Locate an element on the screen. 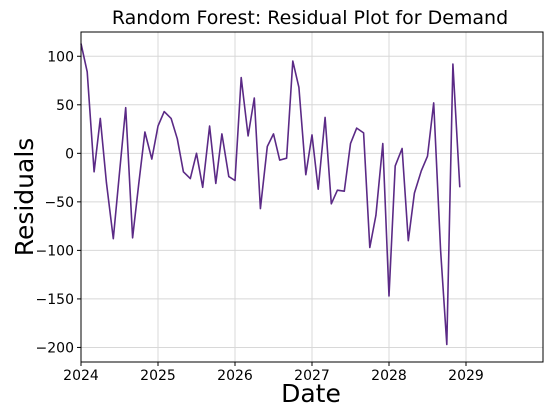 Image resolution: width=550 pixels, height=413 pixels. x-tick-label: 2024 is located at coordinates (81, 376).